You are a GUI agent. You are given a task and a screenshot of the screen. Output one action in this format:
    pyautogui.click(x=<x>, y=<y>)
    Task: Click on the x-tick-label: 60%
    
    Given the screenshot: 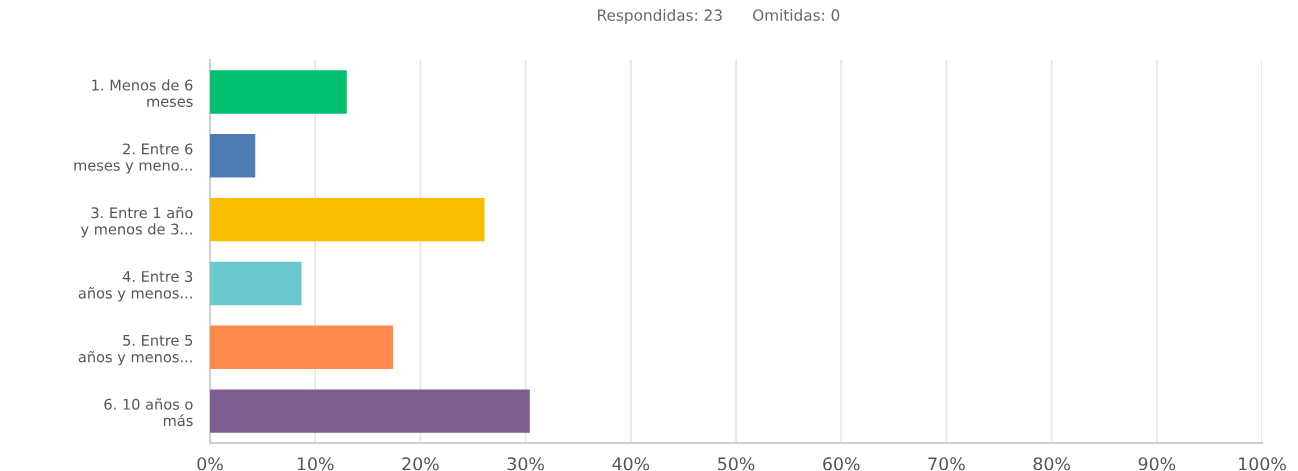 What is the action you would take?
    pyautogui.click(x=841, y=464)
    